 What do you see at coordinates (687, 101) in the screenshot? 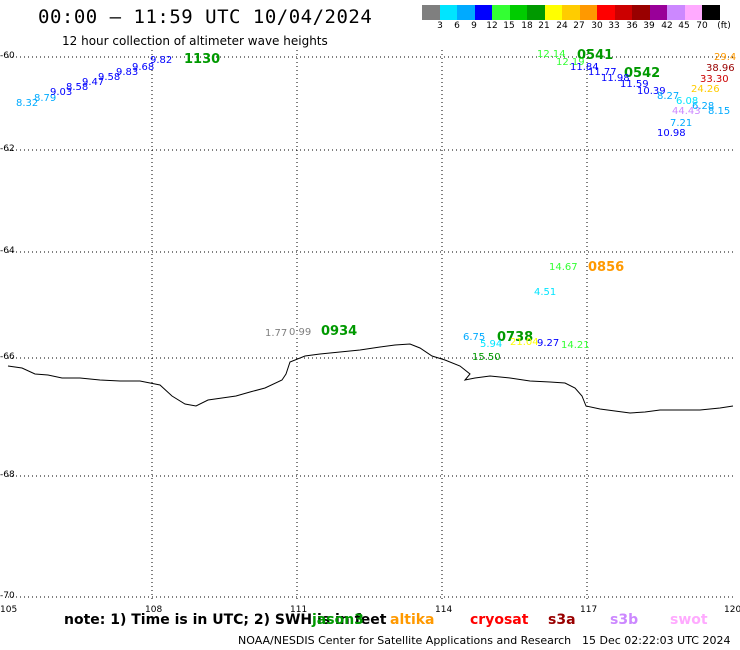
I see `wave-height-label: 6.08` at bounding box center [687, 101].